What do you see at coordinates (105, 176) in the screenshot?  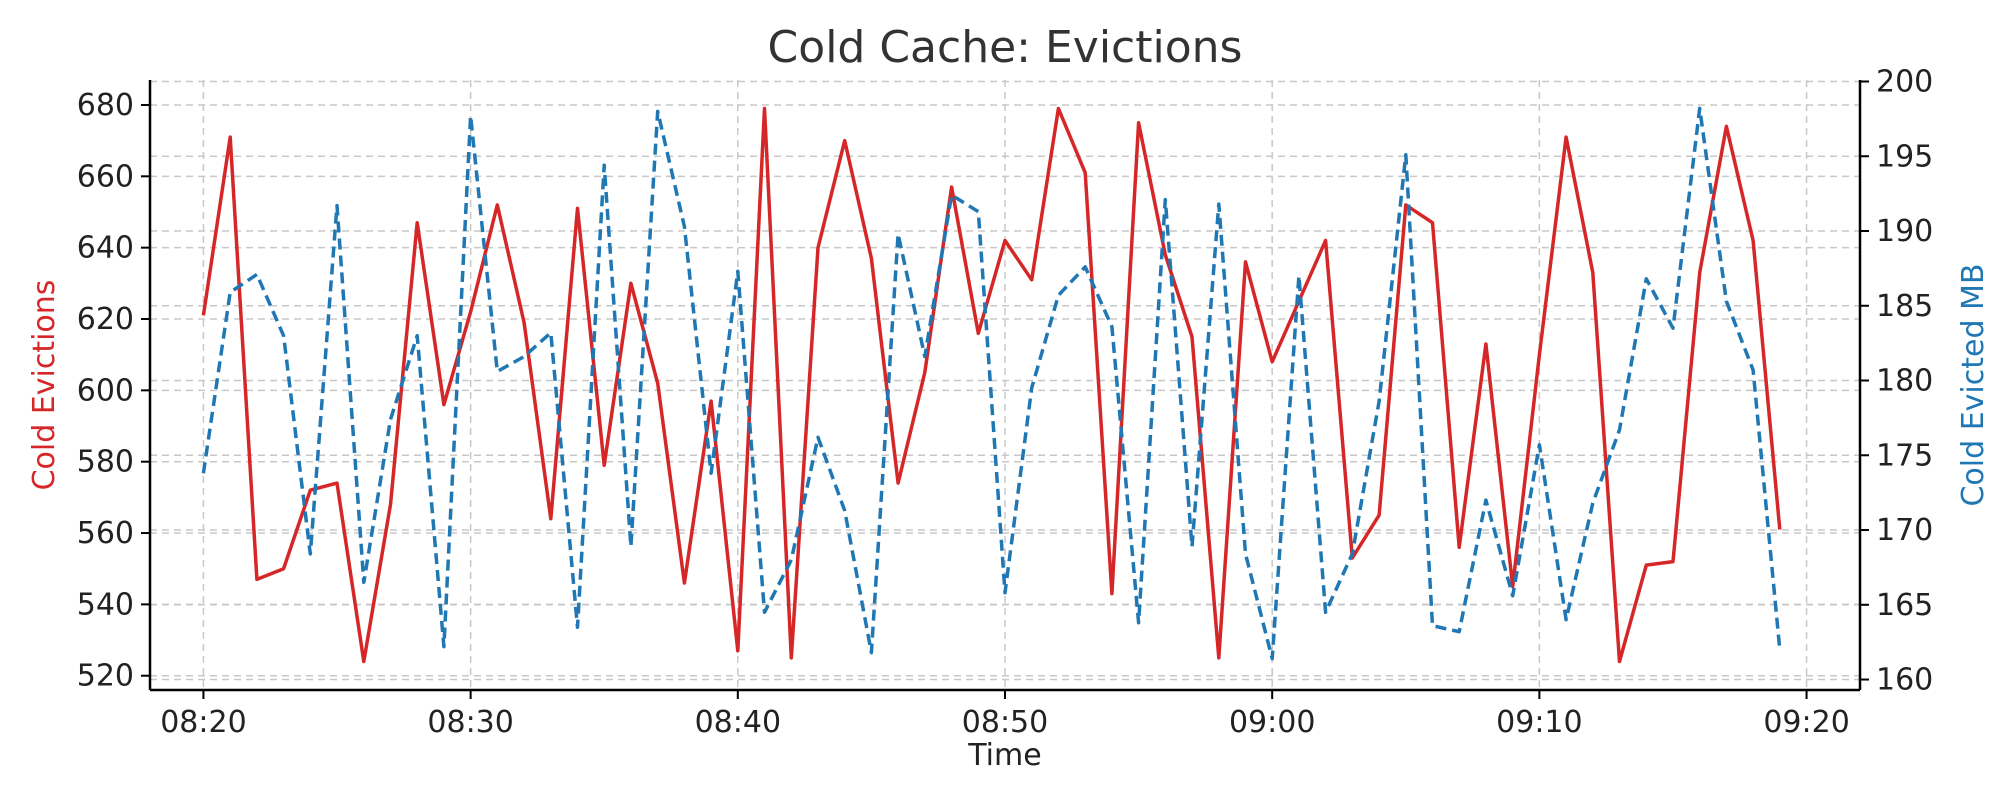 I see `y-left-tick-label: 660` at bounding box center [105, 176].